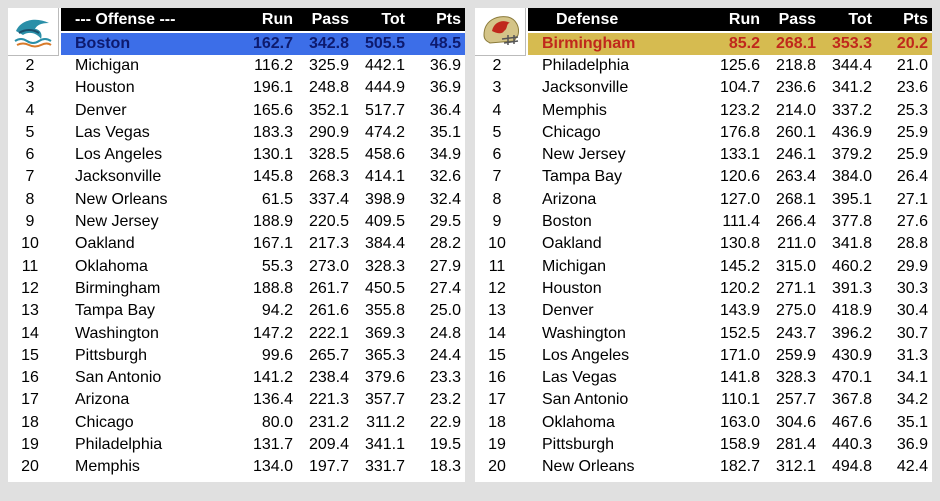 The height and width of the screenshot is (501, 940). What do you see at coordinates (795, 422) in the screenshot?
I see `row-pass: 304.6` at bounding box center [795, 422].